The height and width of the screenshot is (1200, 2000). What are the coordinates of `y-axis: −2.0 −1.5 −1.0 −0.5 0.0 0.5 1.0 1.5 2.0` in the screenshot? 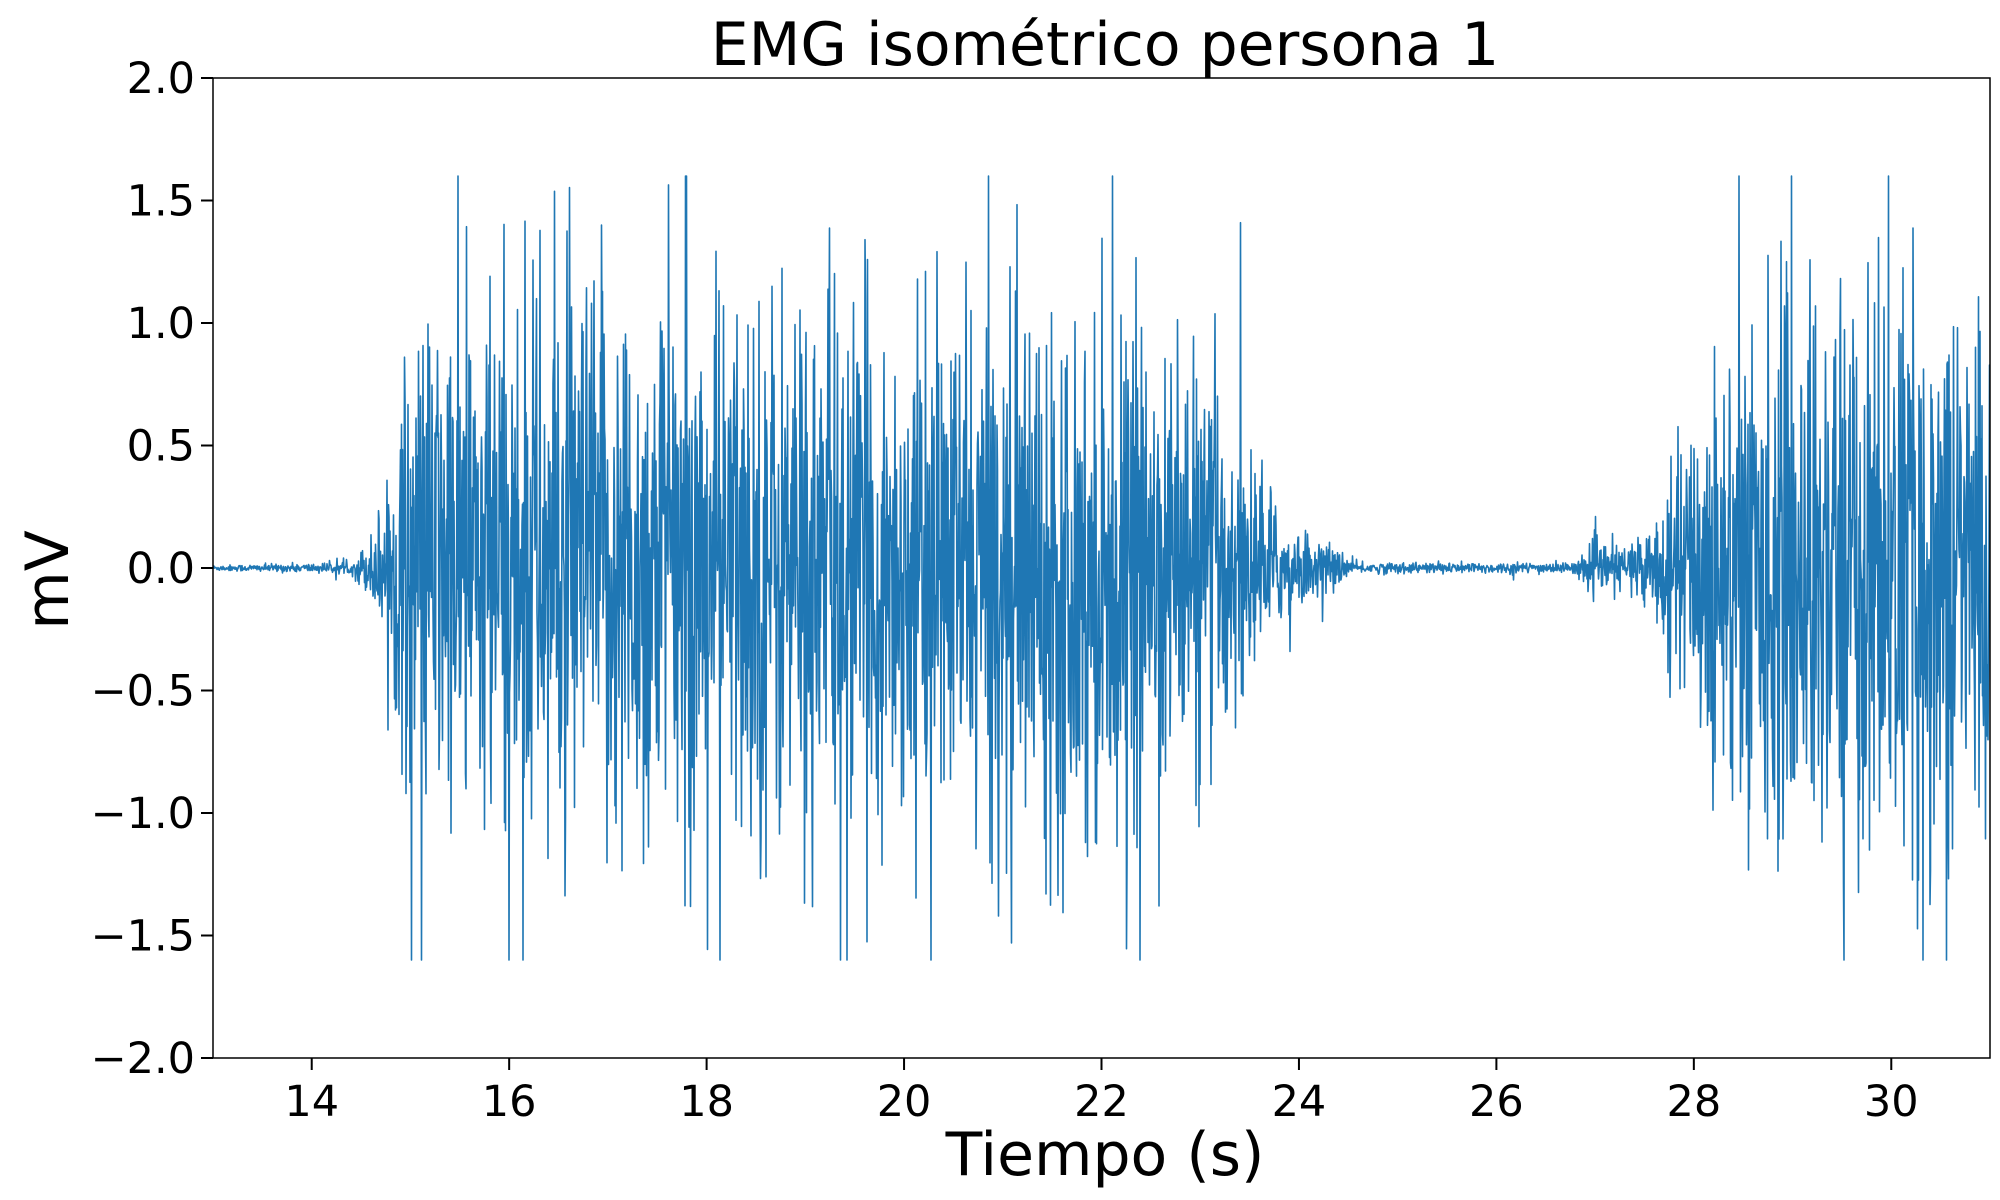 It's located at (152, 569).